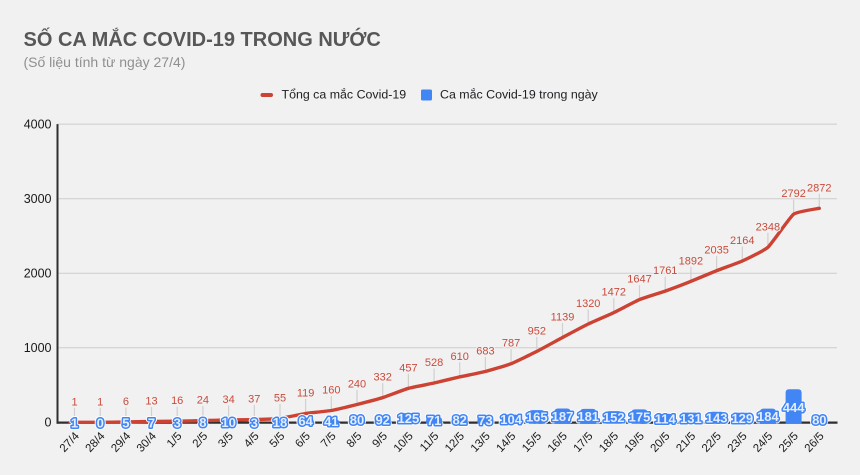 The height and width of the screenshot is (475, 860). I want to click on svg-text: 5, so click(125, 422).